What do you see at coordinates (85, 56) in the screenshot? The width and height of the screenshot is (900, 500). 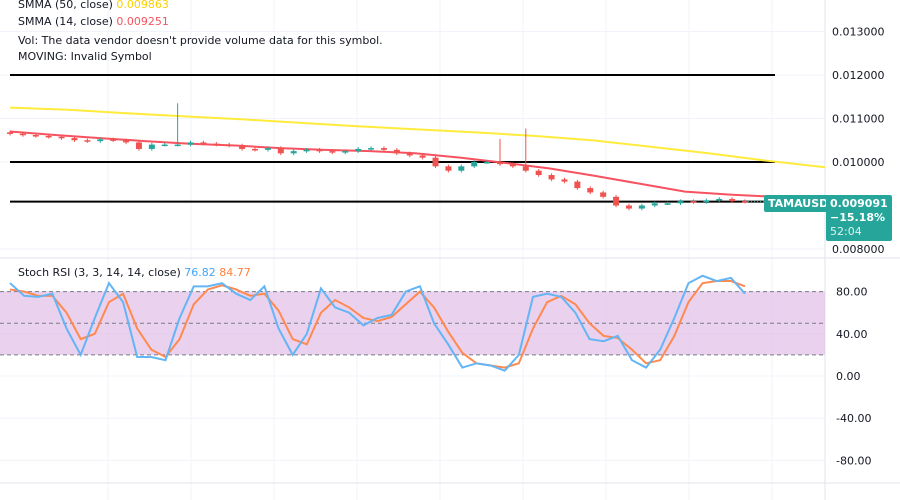 I see `moving-note: MOVING: Invalid Symbol` at bounding box center [85, 56].